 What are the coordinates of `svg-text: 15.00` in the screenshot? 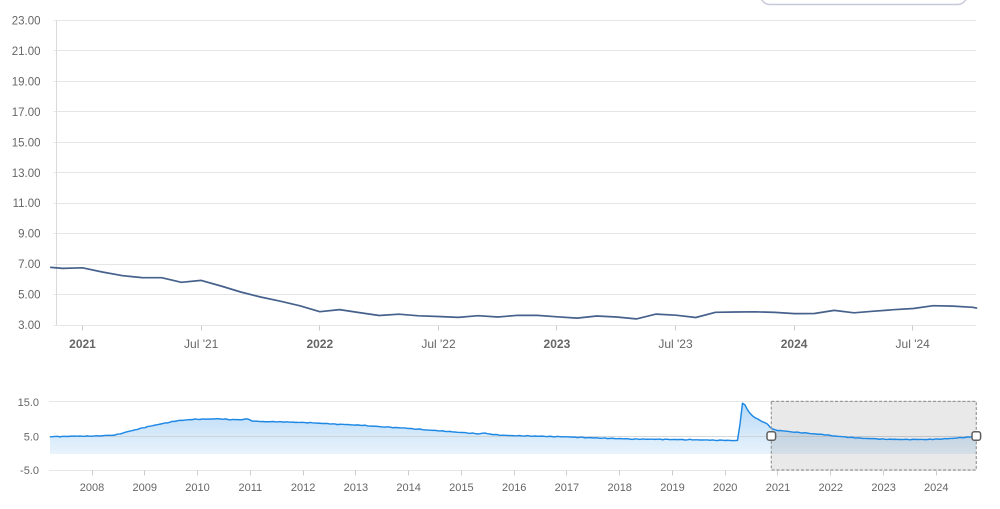 It's located at (26, 143).